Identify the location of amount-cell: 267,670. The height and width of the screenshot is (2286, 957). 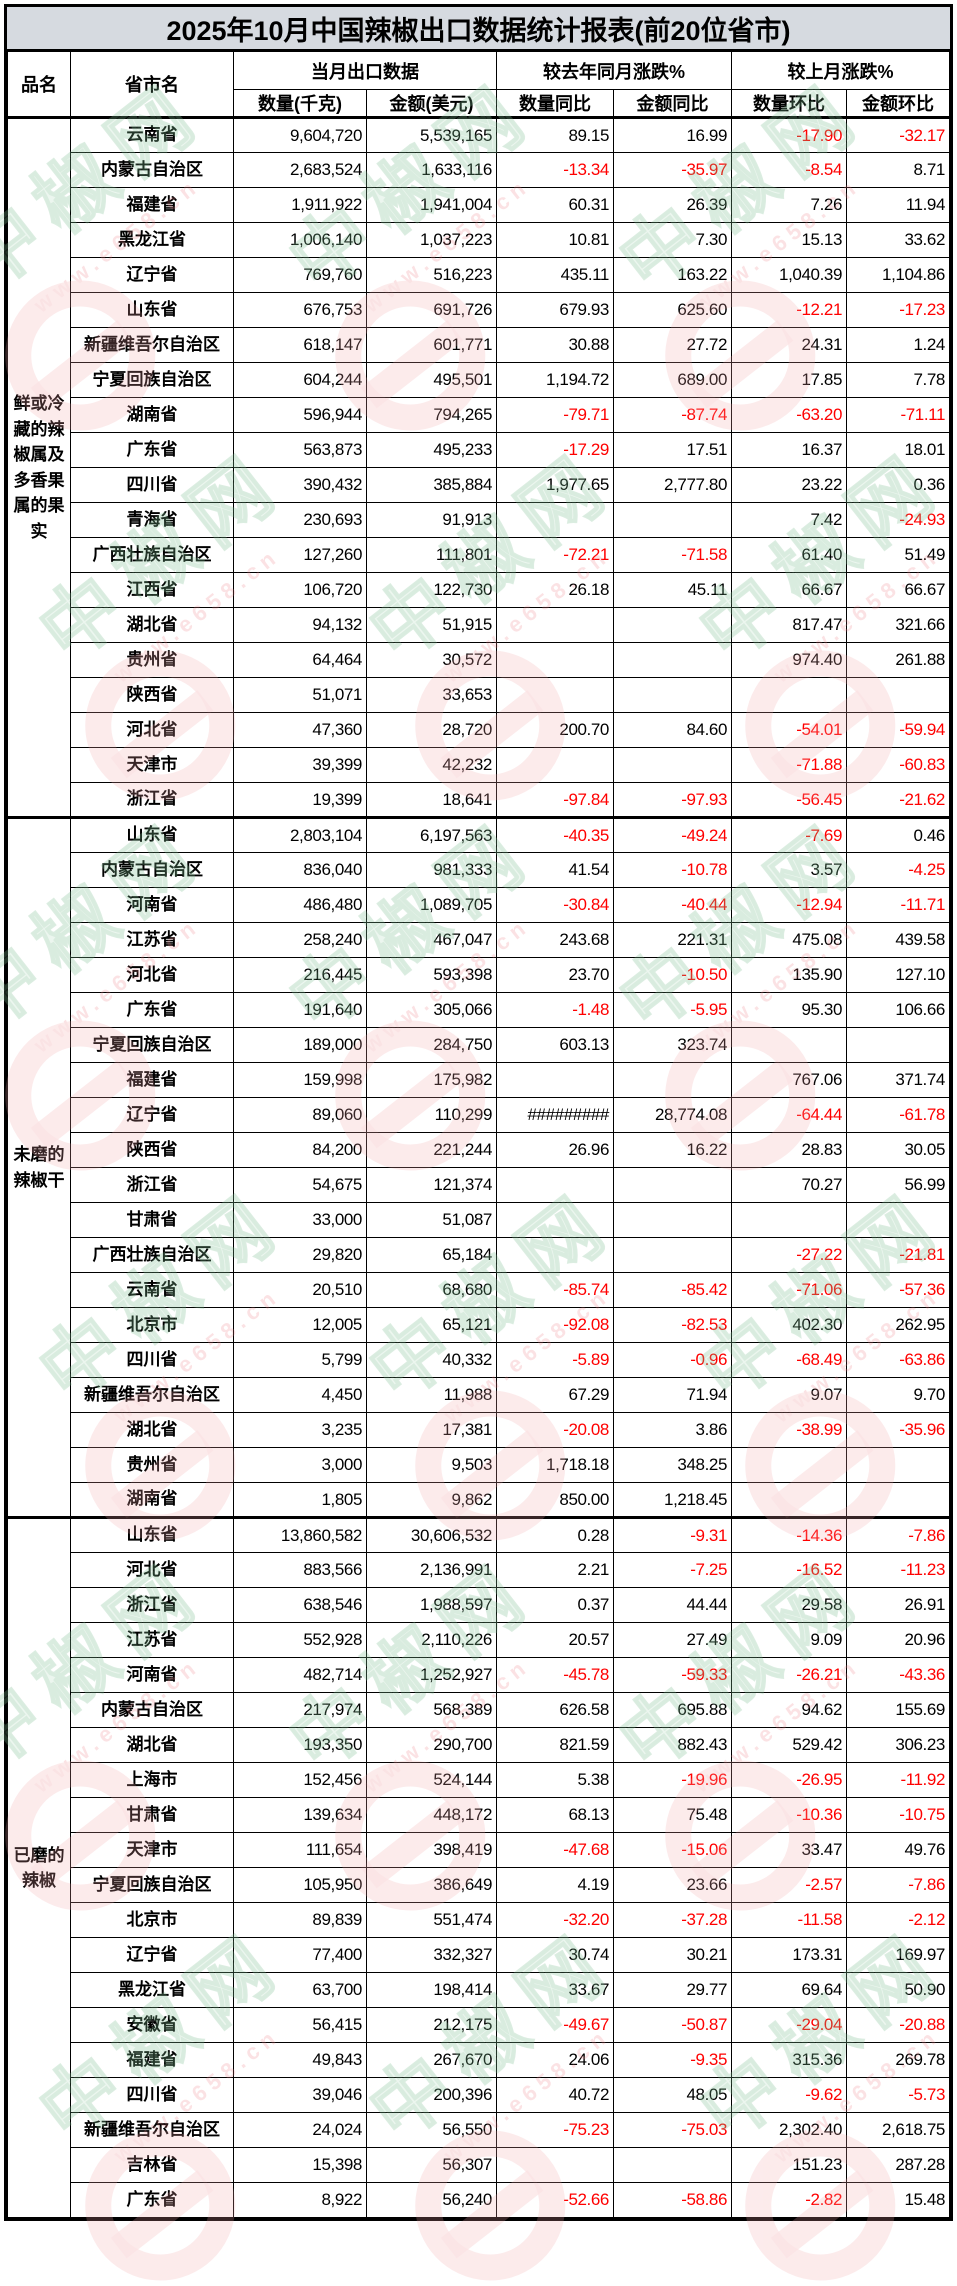
(431, 2060).